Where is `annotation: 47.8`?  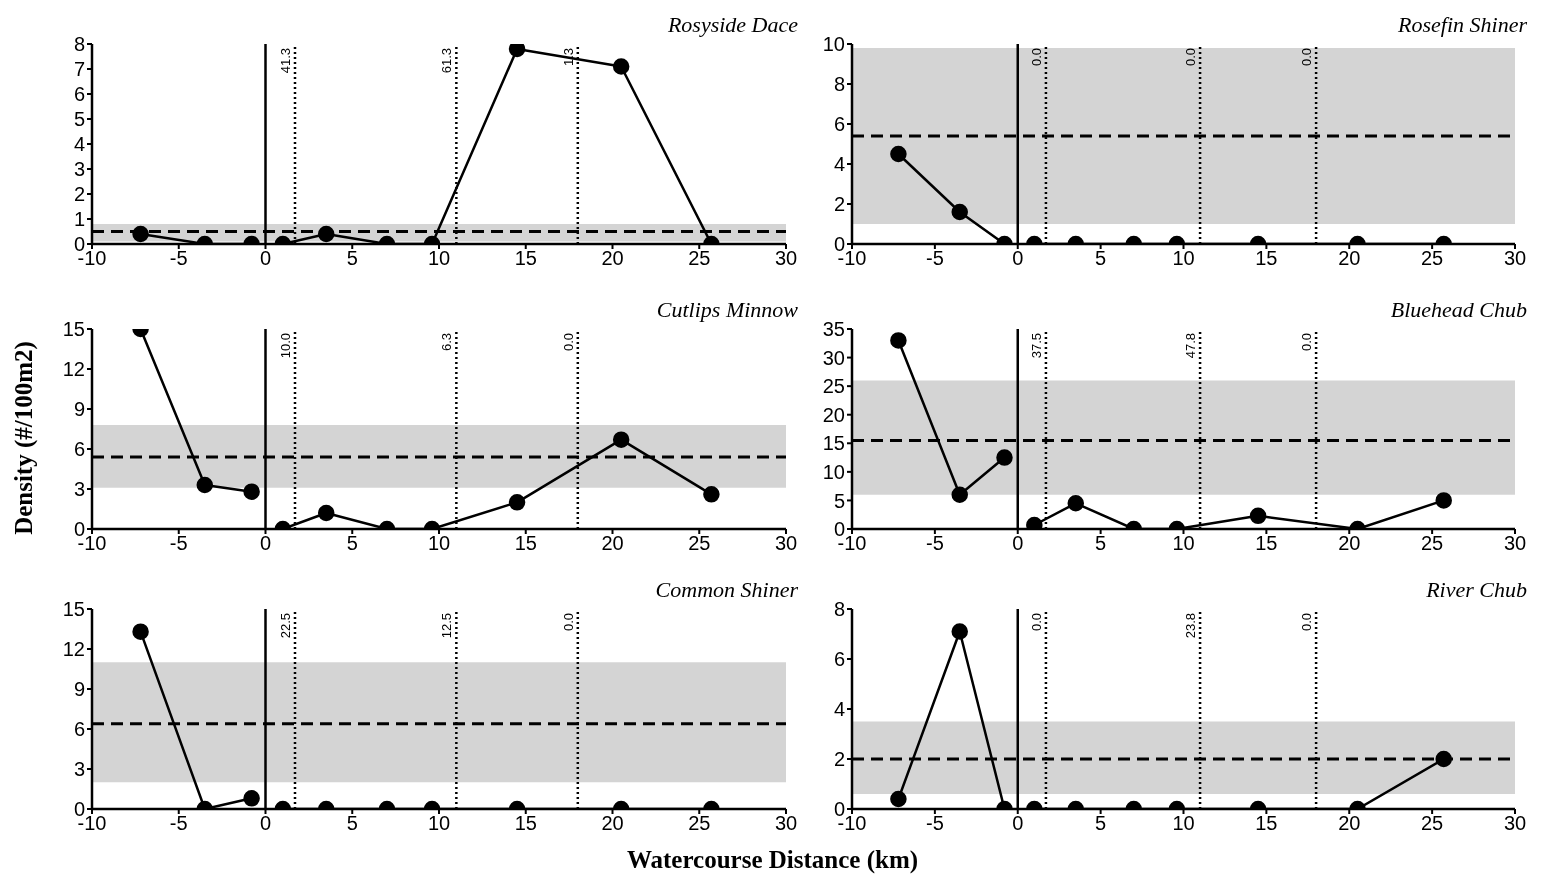
annotation: 47.8 is located at coordinates (1191, 346).